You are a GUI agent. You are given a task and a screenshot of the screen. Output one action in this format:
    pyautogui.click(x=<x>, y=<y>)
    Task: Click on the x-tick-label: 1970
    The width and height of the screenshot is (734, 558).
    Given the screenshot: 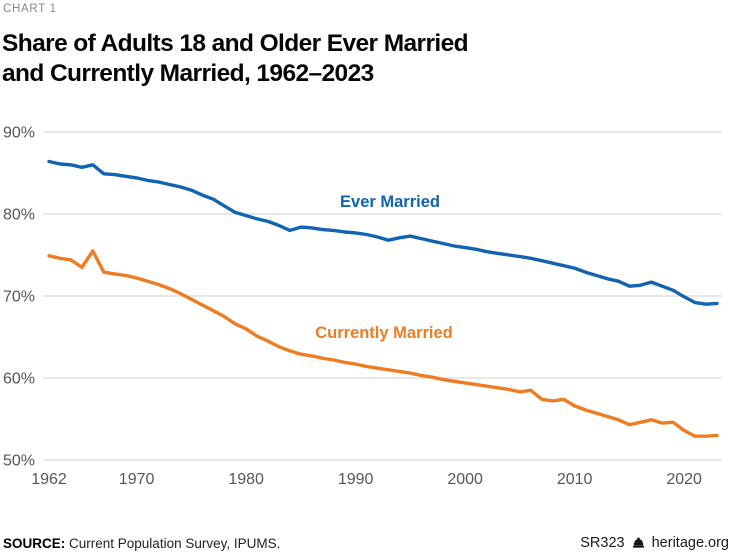 What is the action you would take?
    pyautogui.click(x=137, y=479)
    